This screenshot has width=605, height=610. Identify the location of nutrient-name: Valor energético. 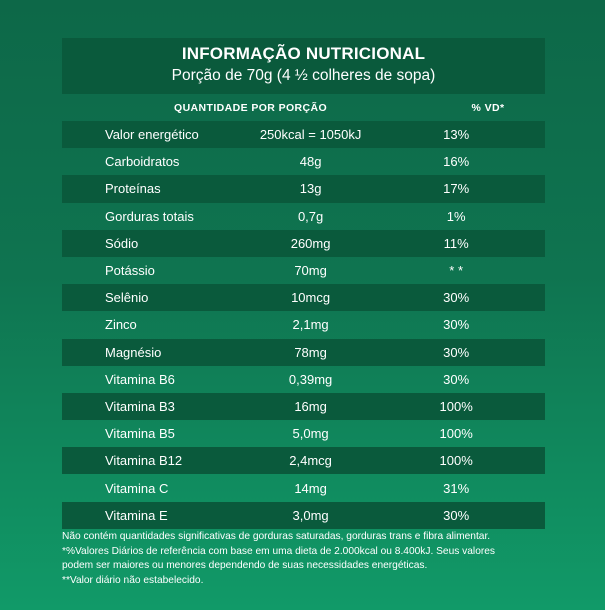
(152, 135).